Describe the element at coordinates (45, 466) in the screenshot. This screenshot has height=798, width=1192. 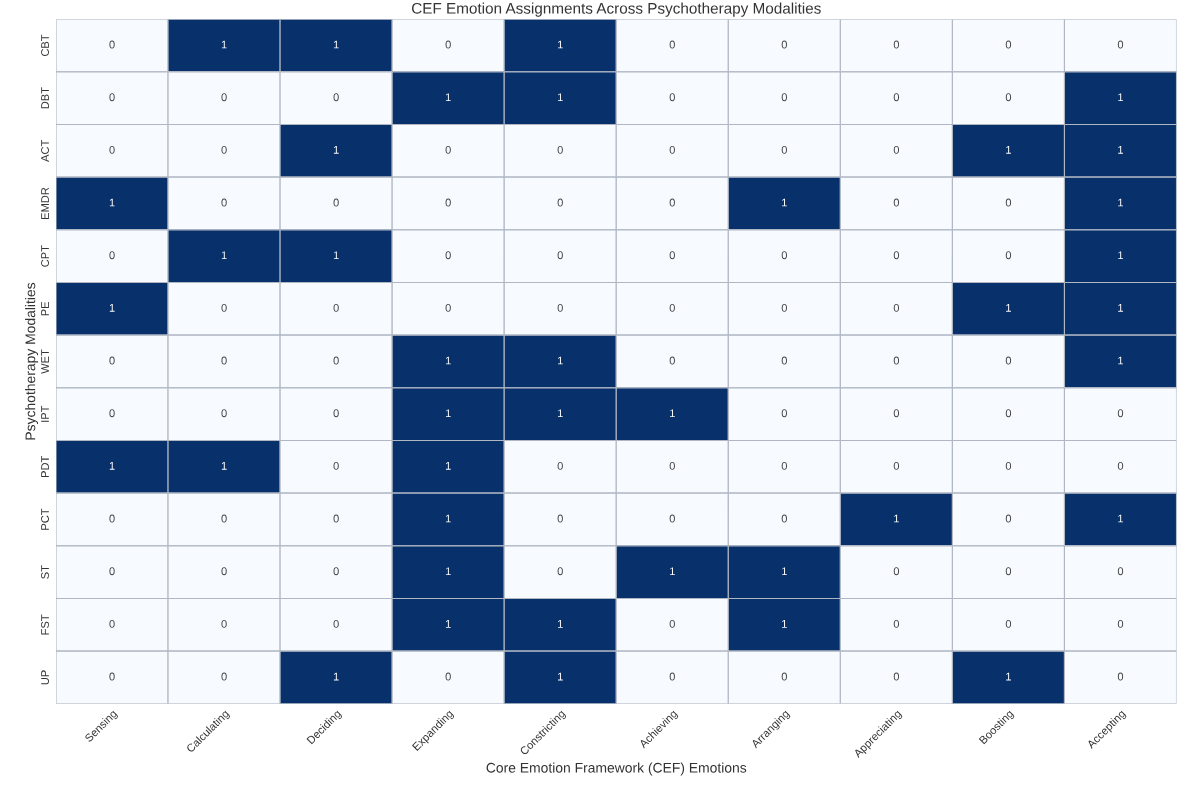
I see `y-tick-label: PDT` at that location.